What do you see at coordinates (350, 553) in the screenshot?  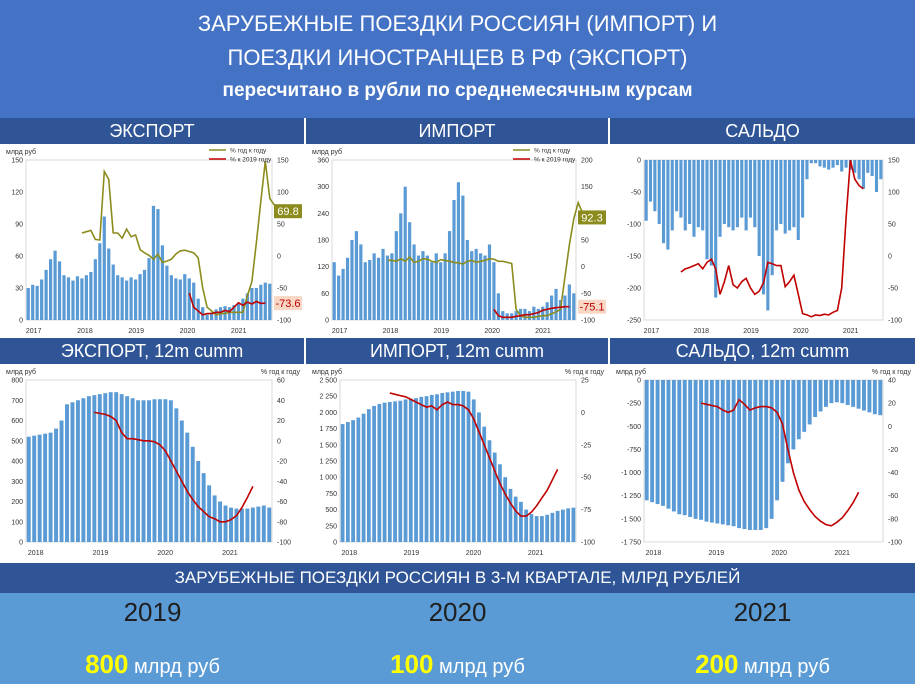 I see `x-tick-label: 2018` at bounding box center [350, 553].